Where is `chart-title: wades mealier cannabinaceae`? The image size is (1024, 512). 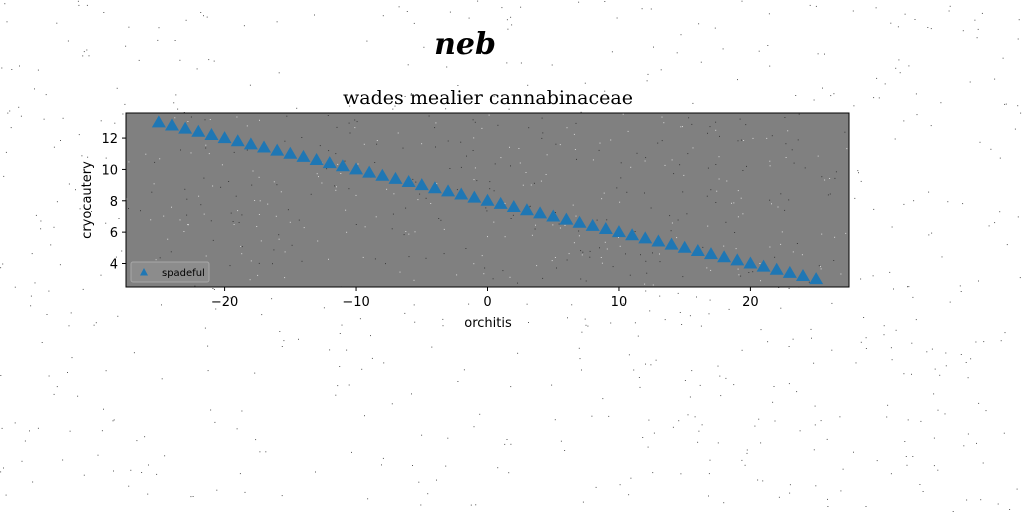
chart-title: wades mealier cannabinaceae is located at coordinates (488, 98).